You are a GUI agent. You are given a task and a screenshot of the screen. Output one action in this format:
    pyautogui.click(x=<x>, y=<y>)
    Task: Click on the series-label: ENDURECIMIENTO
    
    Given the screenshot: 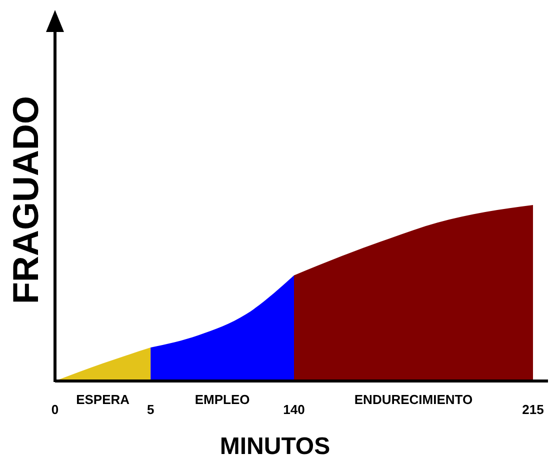 What is the action you would take?
    pyautogui.click(x=413, y=399)
    